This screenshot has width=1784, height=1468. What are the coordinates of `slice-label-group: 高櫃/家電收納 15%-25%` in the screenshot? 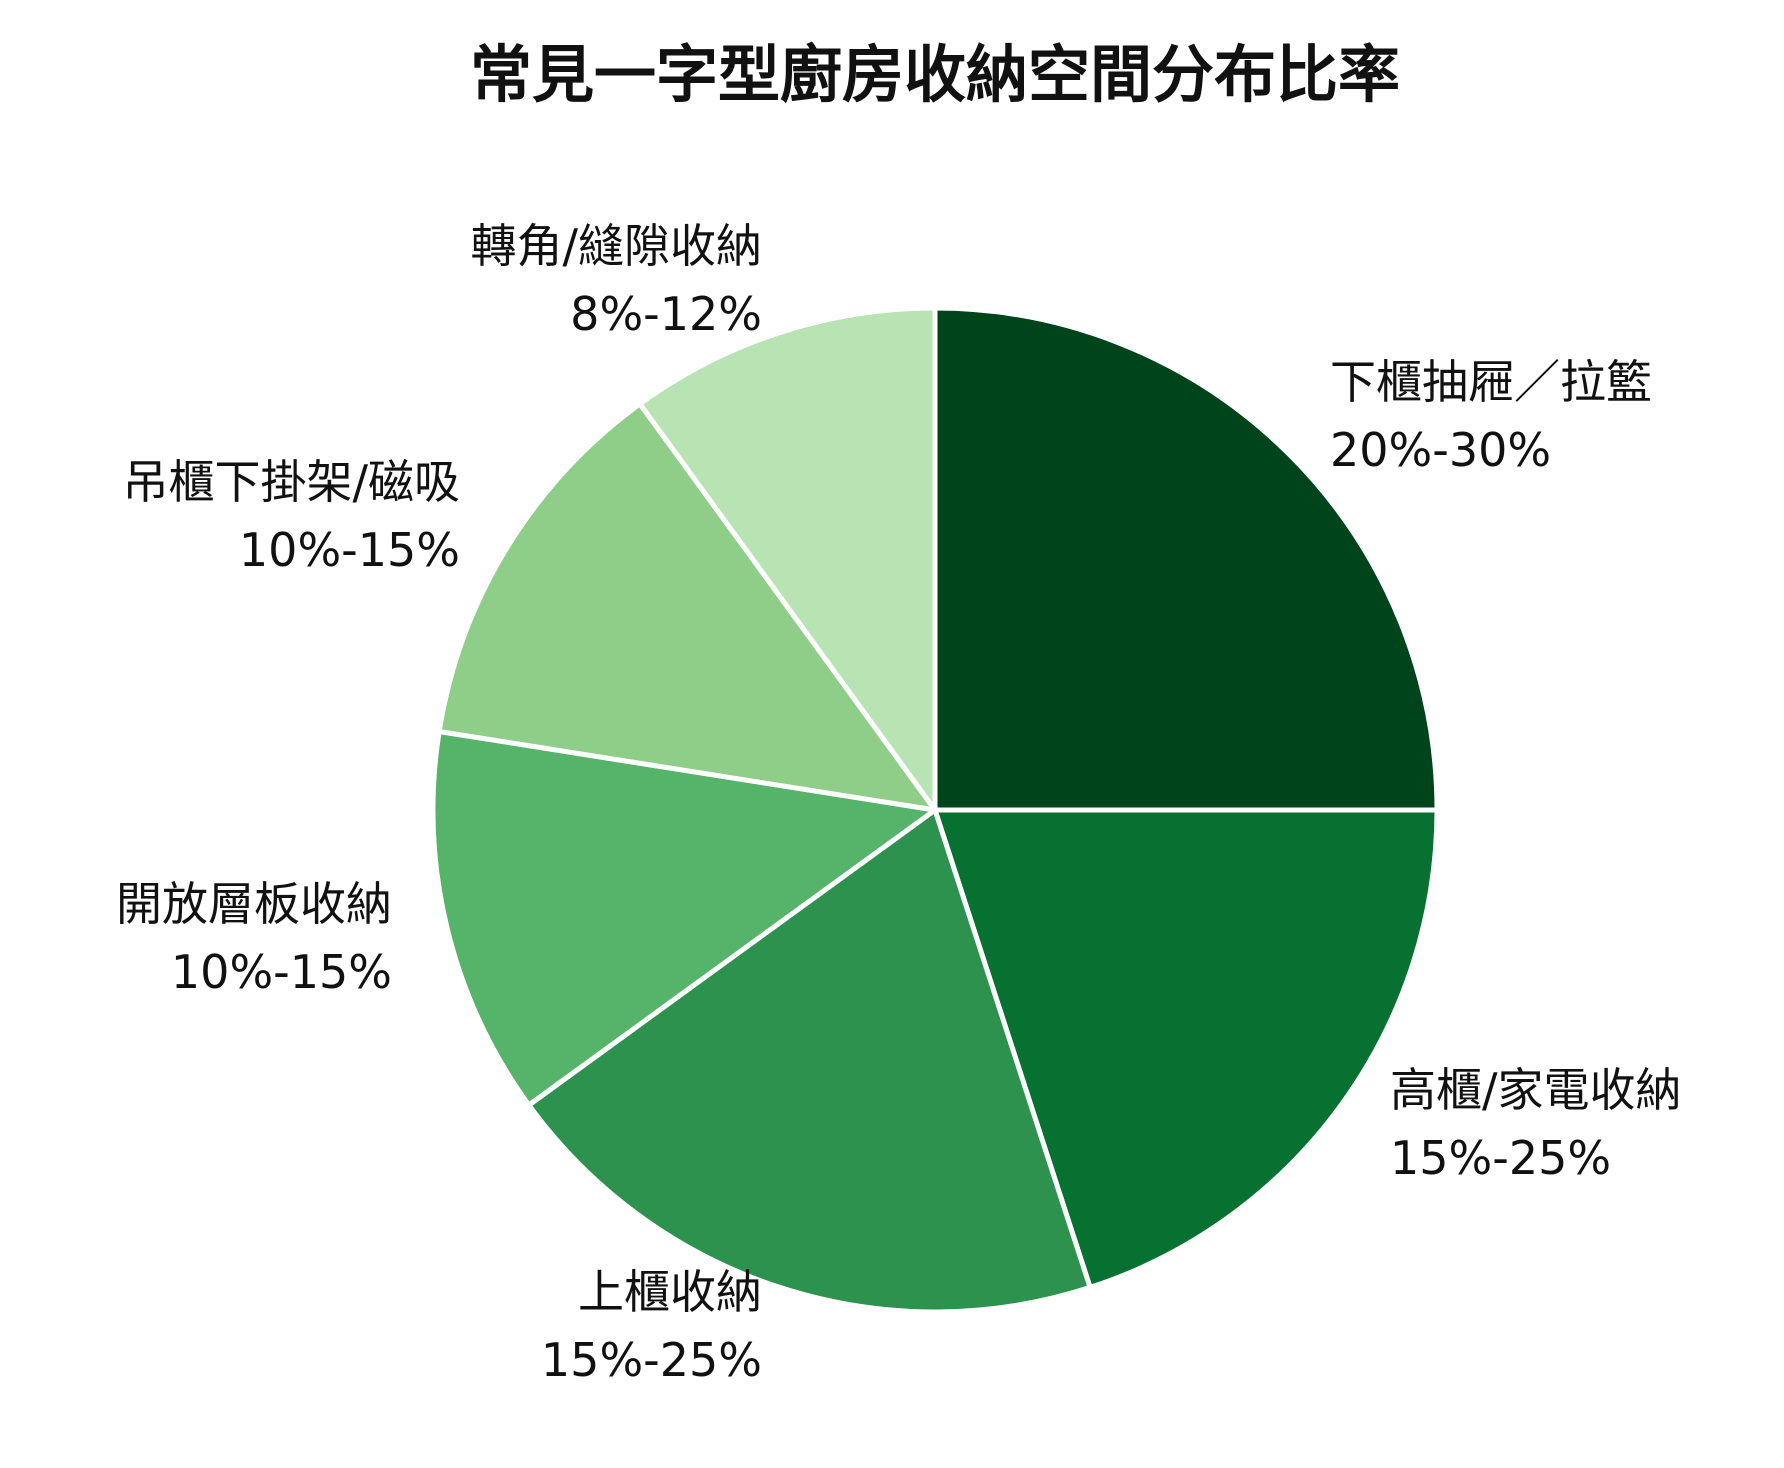 It's located at (1536, 1124).